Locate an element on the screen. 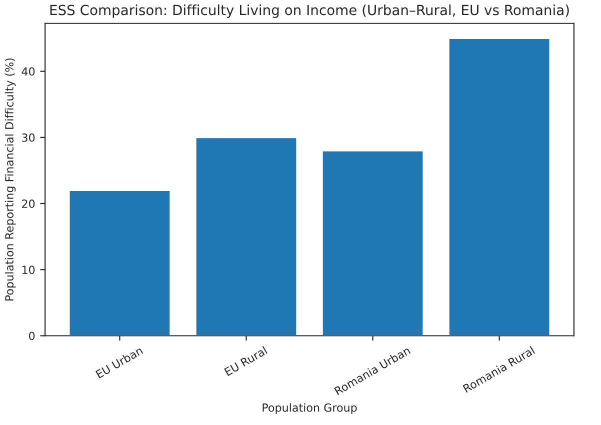 The height and width of the screenshot is (425, 601). y-tick-label: 10 is located at coordinates (28, 270).